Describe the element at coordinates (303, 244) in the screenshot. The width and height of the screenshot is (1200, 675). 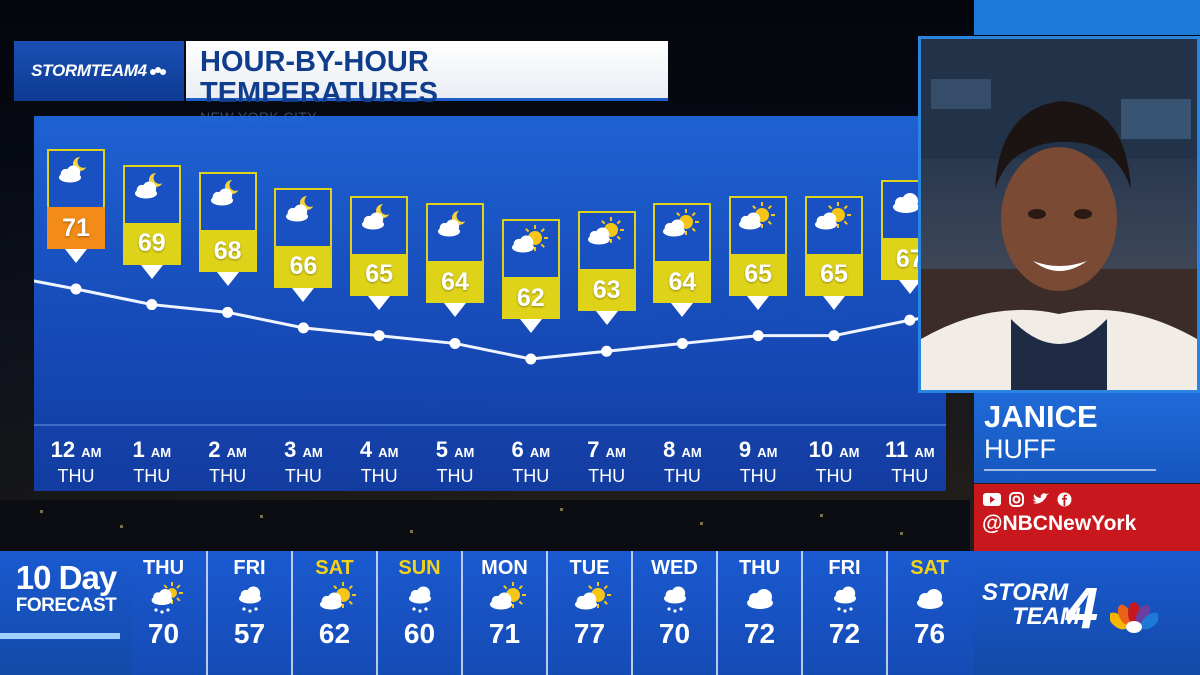
I see `hour-card: 66` at that location.